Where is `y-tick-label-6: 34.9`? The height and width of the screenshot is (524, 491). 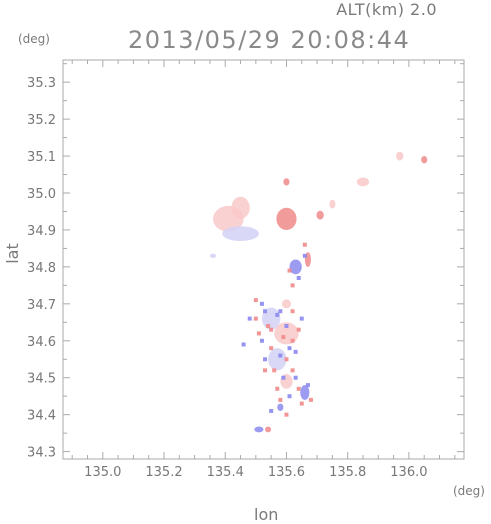
y-tick-label-6: 34.9 is located at coordinates (41, 231).